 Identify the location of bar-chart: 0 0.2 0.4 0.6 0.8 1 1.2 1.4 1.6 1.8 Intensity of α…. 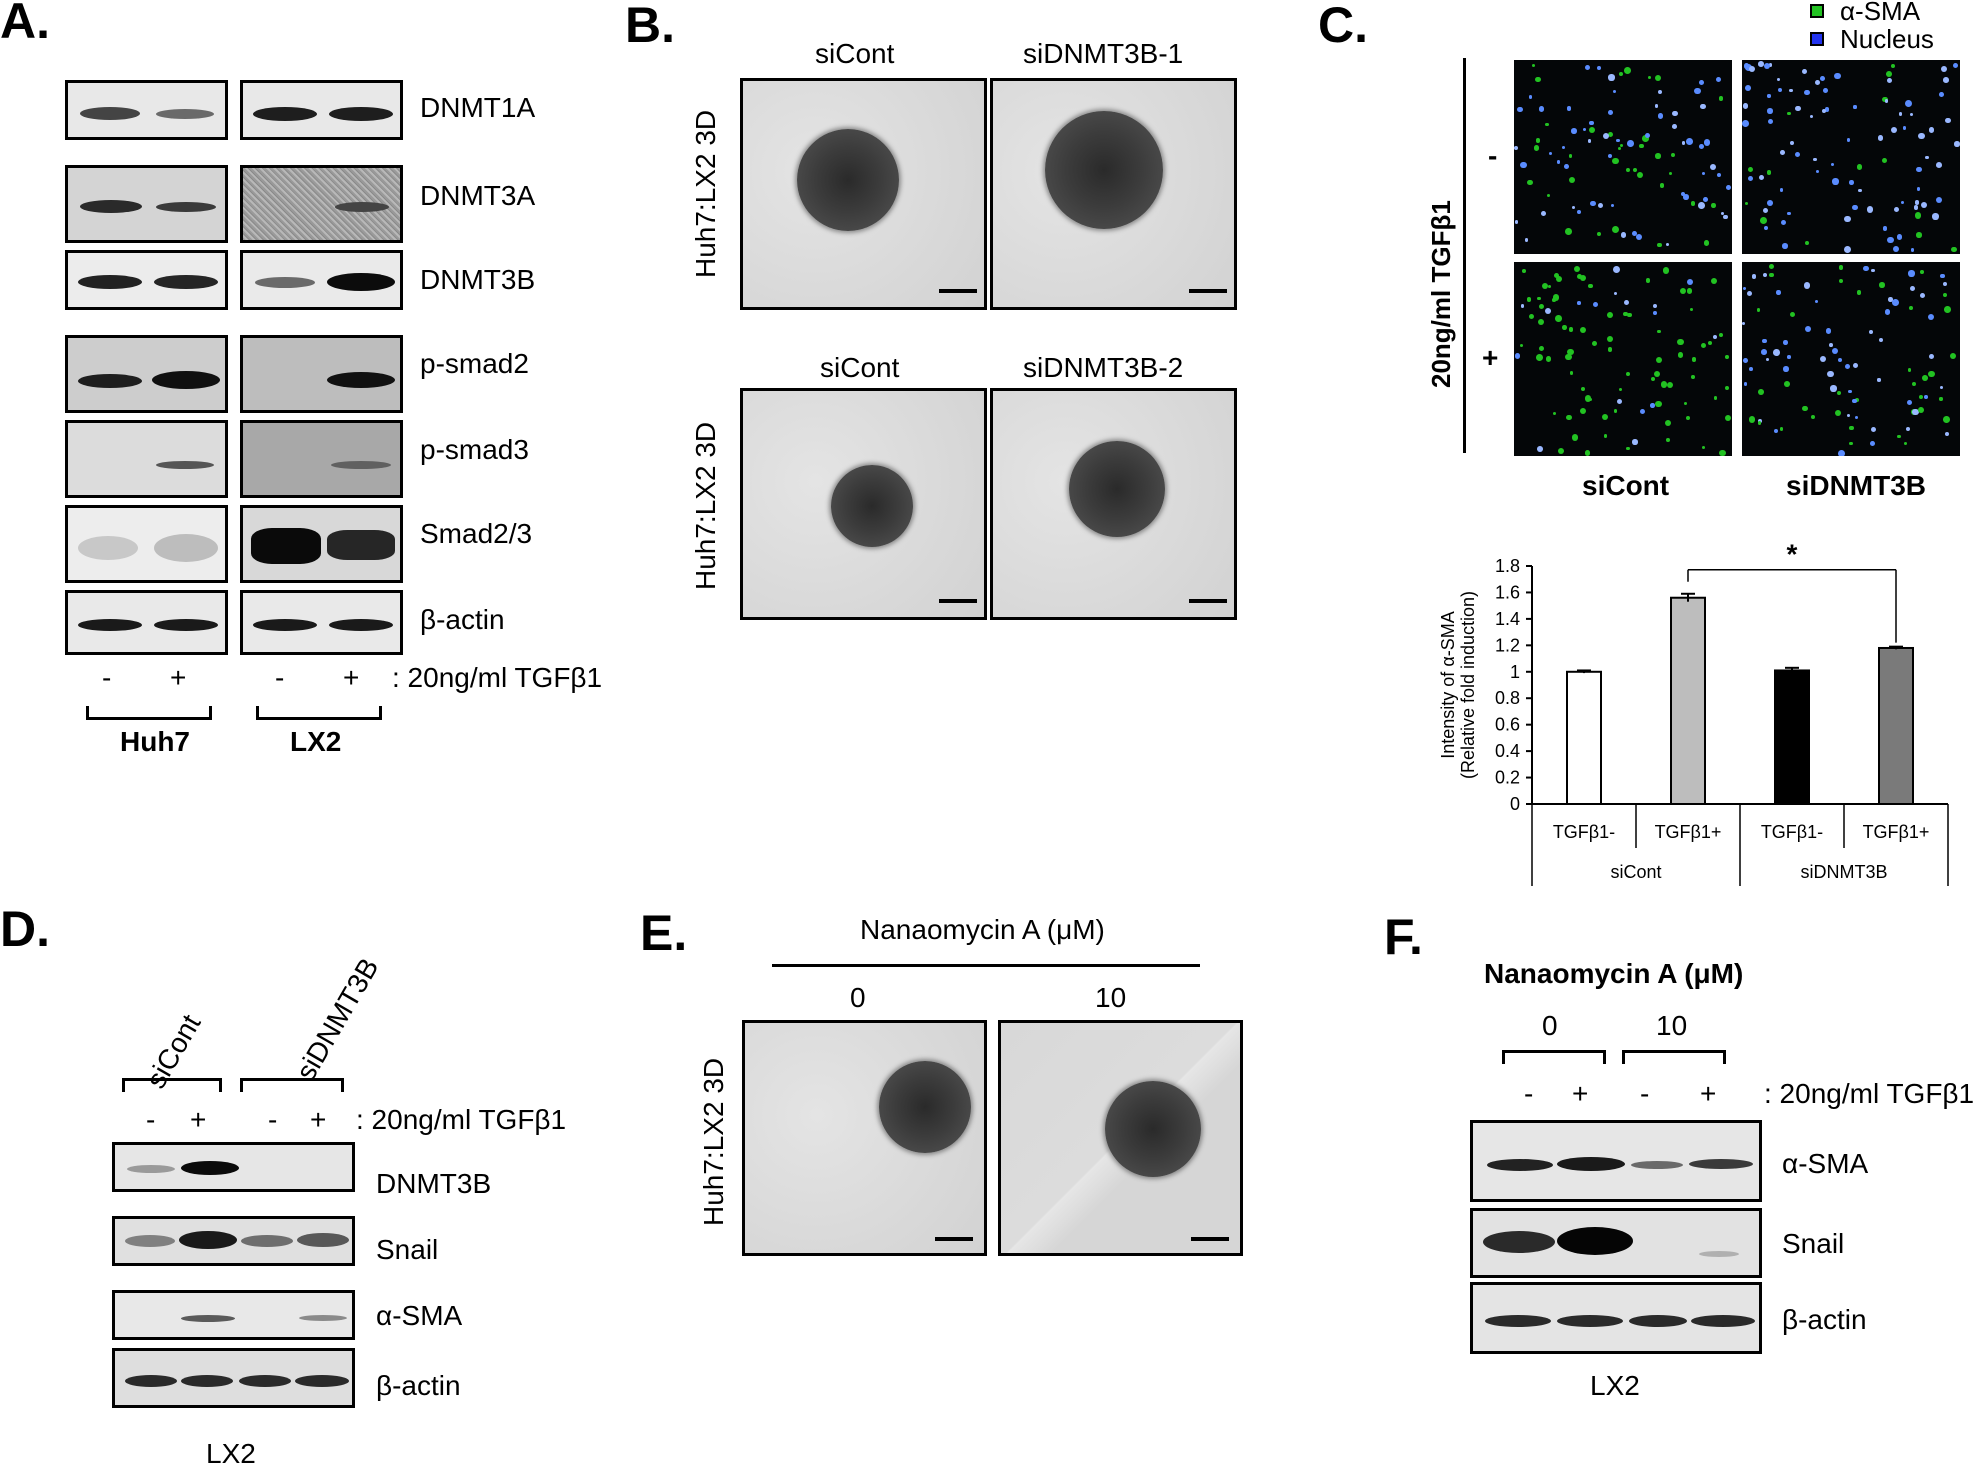
(1693, 712).